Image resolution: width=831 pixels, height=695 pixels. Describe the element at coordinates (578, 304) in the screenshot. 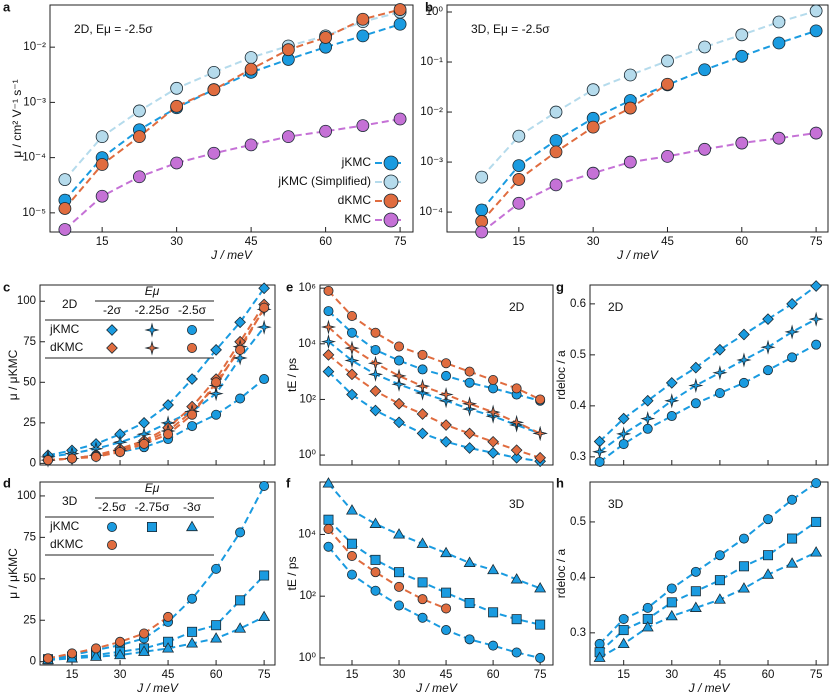

I see `y-tick-label: 0.6` at that location.